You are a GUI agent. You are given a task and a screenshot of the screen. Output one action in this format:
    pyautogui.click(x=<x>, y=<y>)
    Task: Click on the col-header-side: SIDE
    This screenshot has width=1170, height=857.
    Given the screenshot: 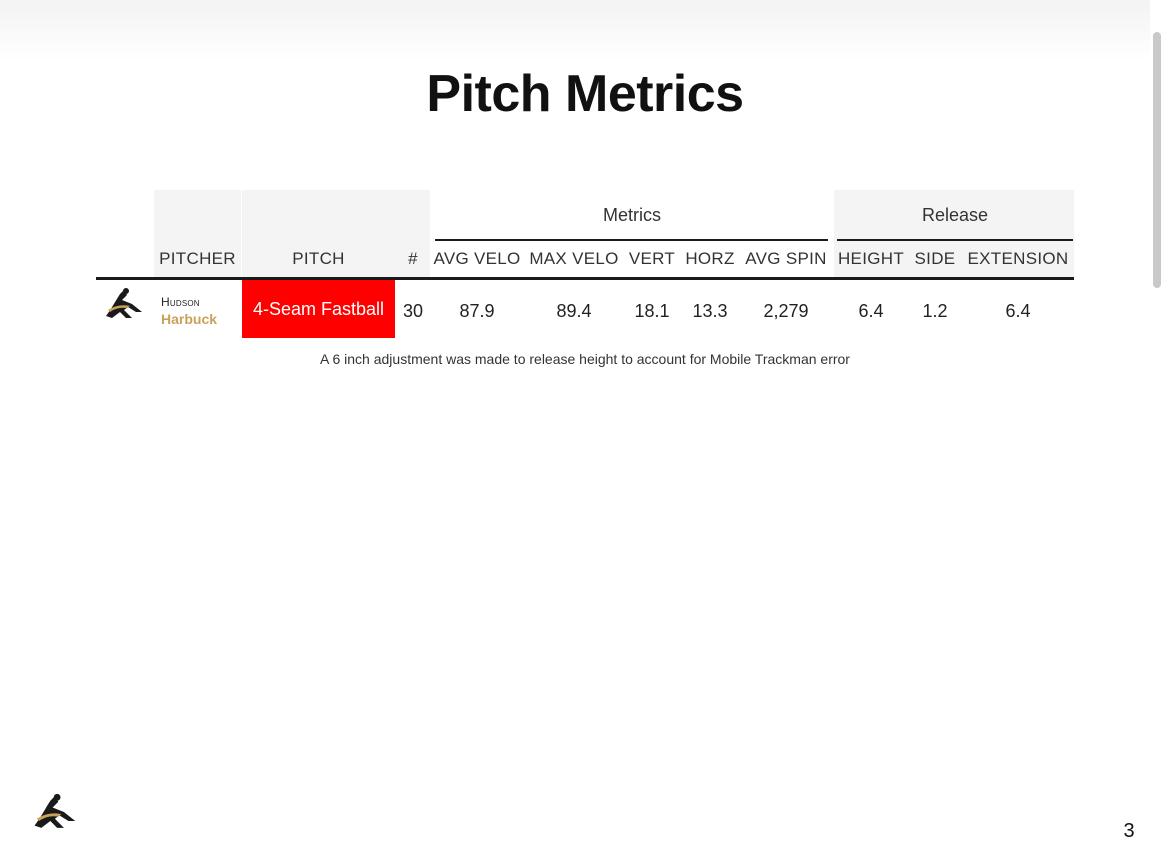 What is the action you would take?
    pyautogui.click(x=935, y=258)
    